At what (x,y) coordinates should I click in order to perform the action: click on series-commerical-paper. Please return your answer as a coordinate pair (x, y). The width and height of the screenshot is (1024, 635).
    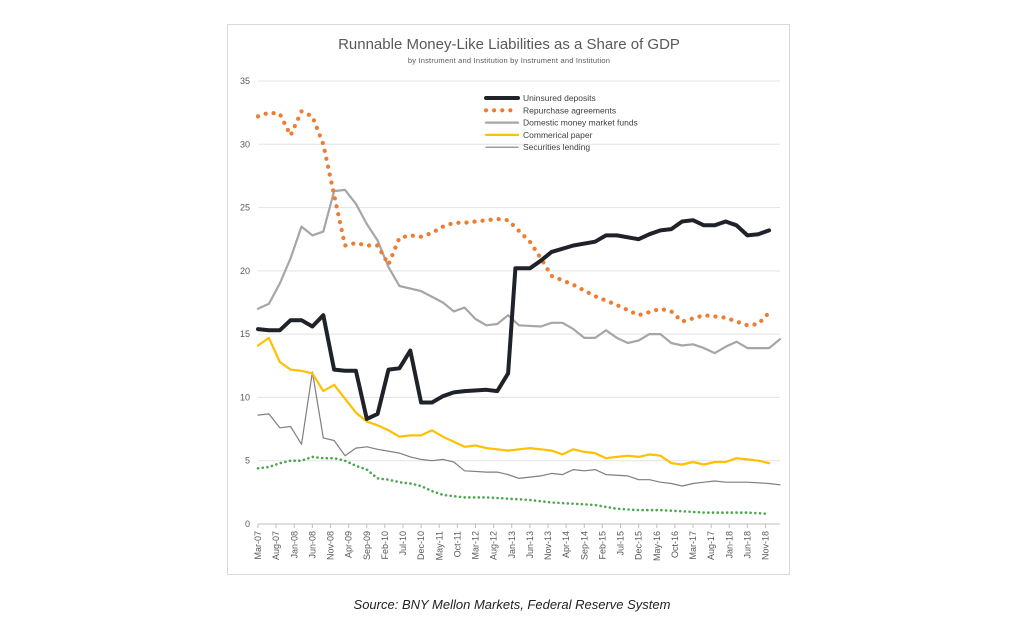
    Looking at the image, I should click on (513, 401).